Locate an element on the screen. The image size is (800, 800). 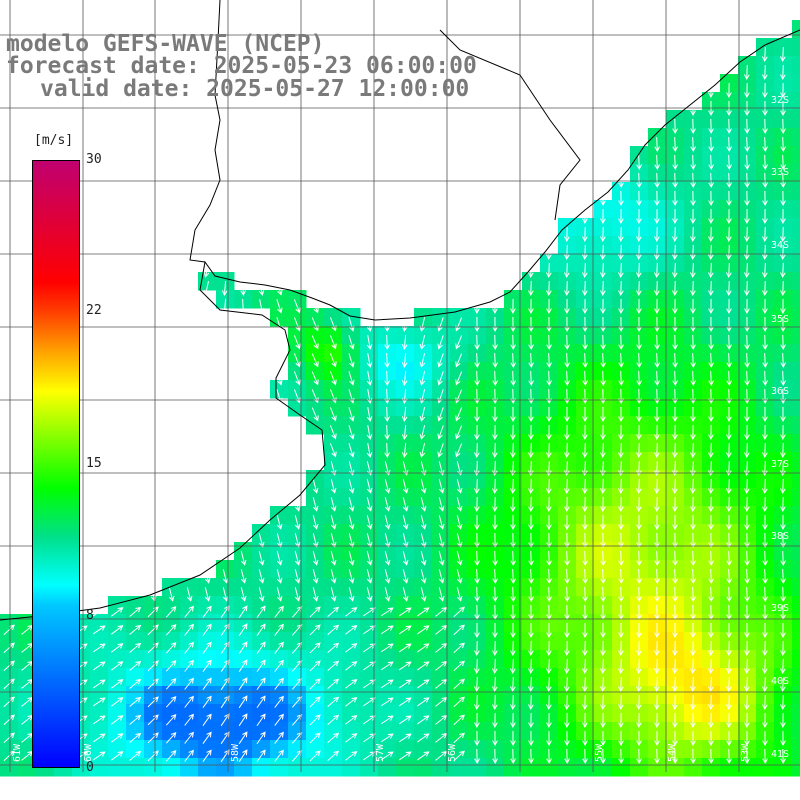
lon-label-54w: 54W is located at coordinates (672, 752).